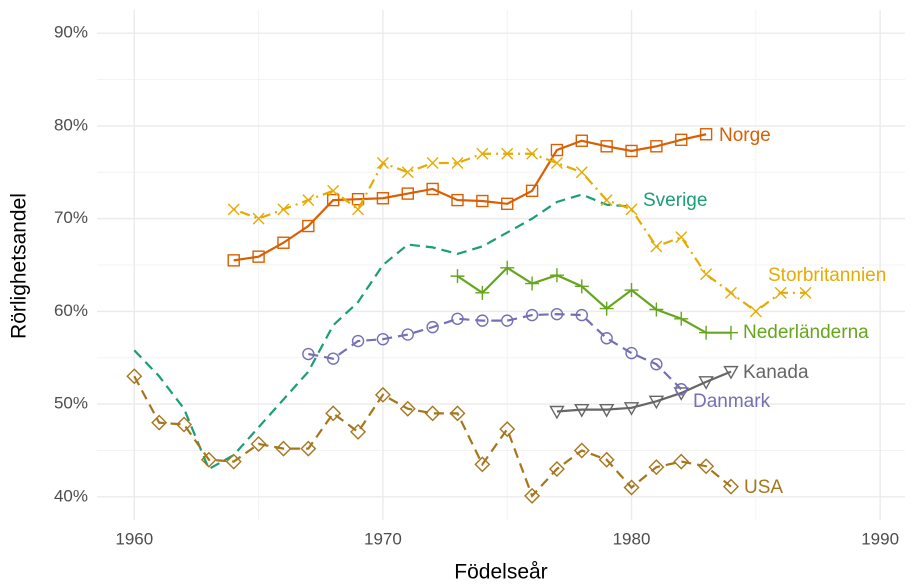  Describe the element at coordinates (675, 200) in the screenshot. I see `series-label: Sverige` at that location.